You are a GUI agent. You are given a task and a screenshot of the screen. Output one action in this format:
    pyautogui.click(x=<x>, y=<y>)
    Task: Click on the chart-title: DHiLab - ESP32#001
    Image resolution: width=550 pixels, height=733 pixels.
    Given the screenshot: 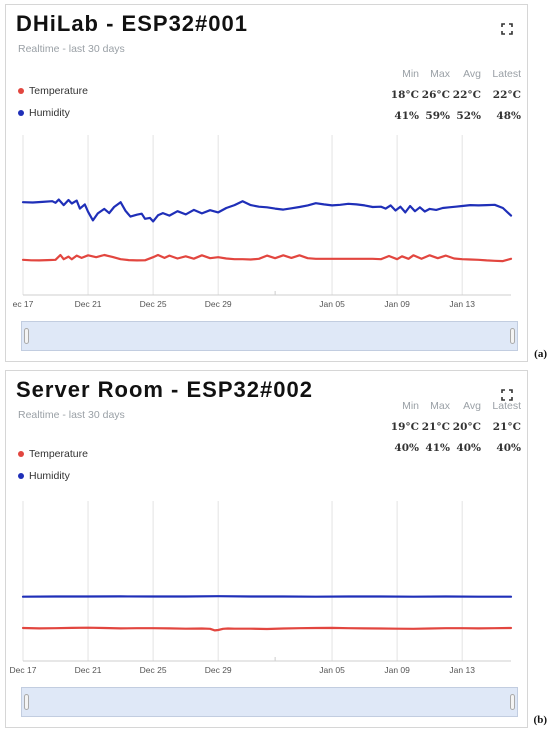 What is the action you would take?
    pyautogui.click(x=132, y=23)
    